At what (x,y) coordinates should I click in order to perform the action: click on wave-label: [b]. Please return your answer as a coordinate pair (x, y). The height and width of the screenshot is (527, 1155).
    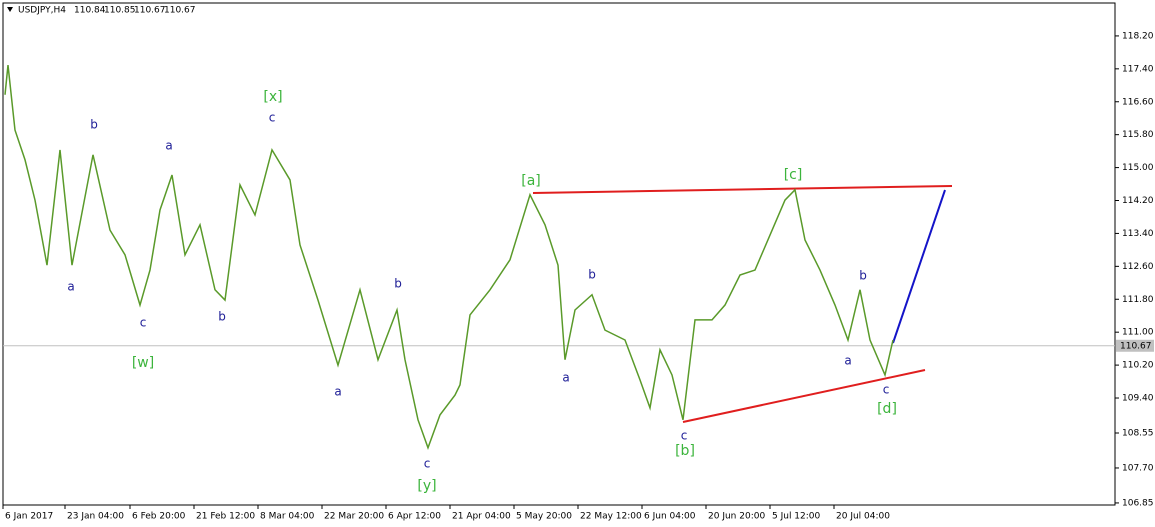
    Looking at the image, I should click on (685, 451).